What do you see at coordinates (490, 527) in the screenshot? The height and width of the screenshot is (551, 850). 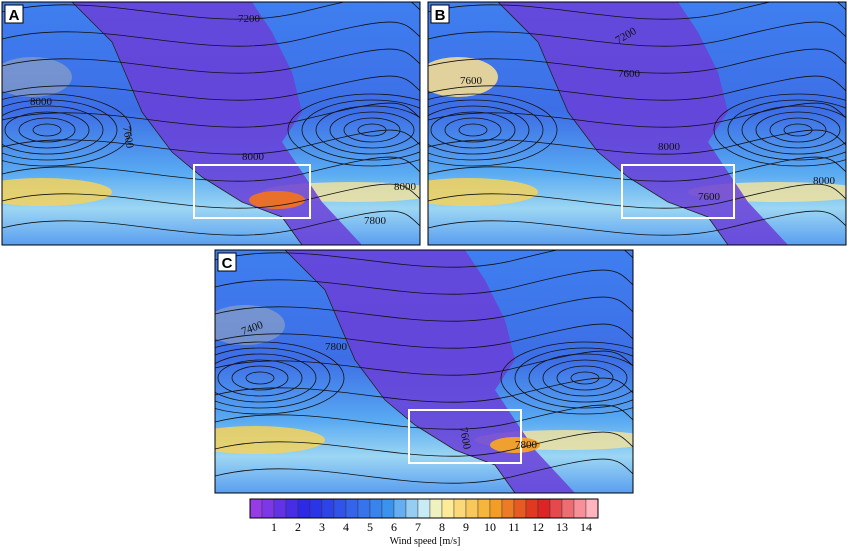 I see `colorbar-tick-label: 10` at bounding box center [490, 527].